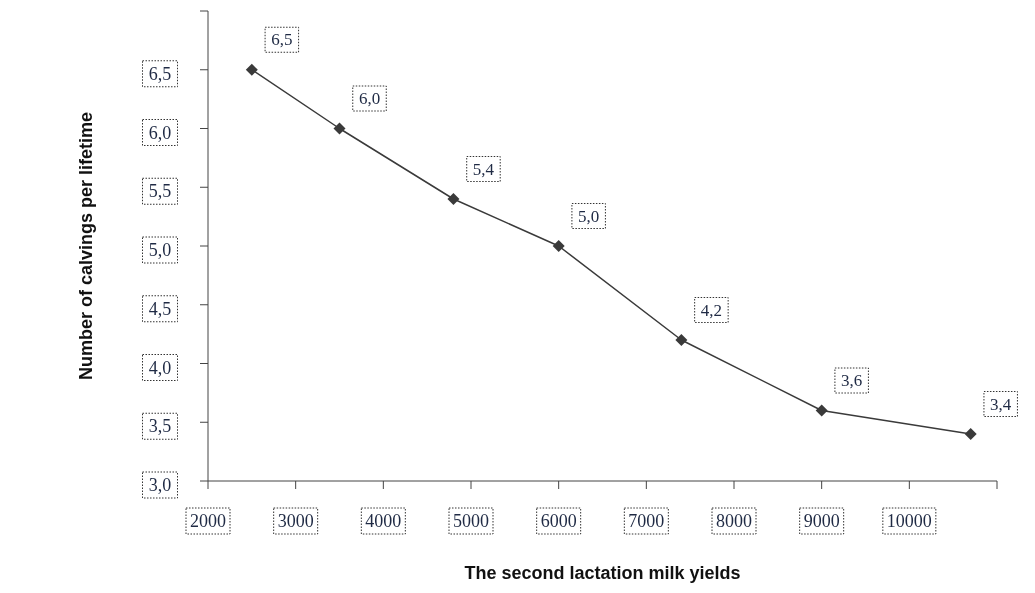 The height and width of the screenshot is (593, 1035). Describe the element at coordinates (471, 521) in the screenshot. I see `x-tick-label: 5000` at that location.